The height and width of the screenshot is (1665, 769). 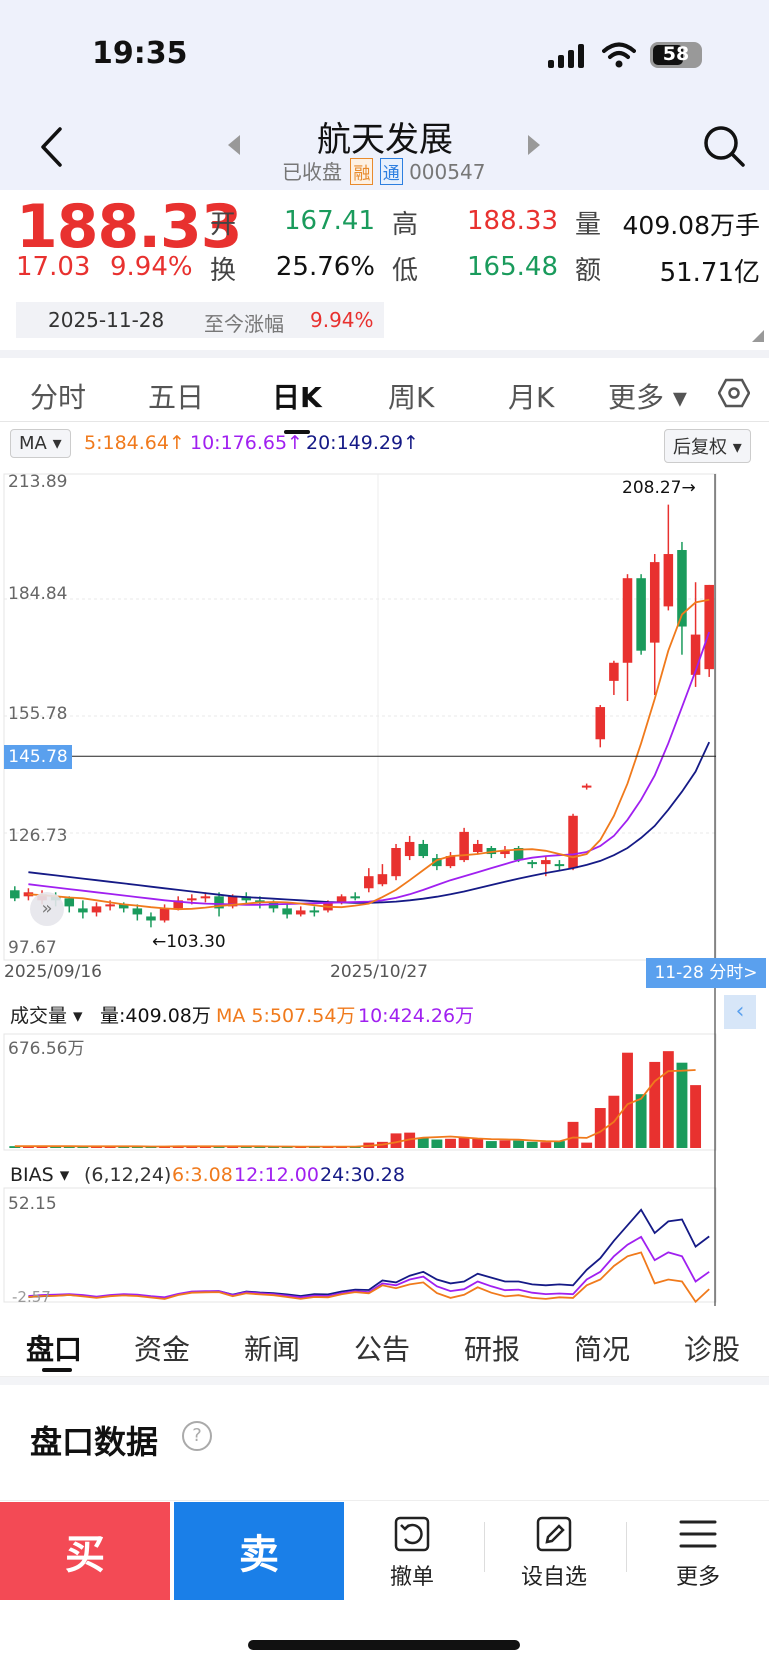 What do you see at coordinates (512, 221) in the screenshot?
I see `high-value: 188.33` at bounding box center [512, 221].